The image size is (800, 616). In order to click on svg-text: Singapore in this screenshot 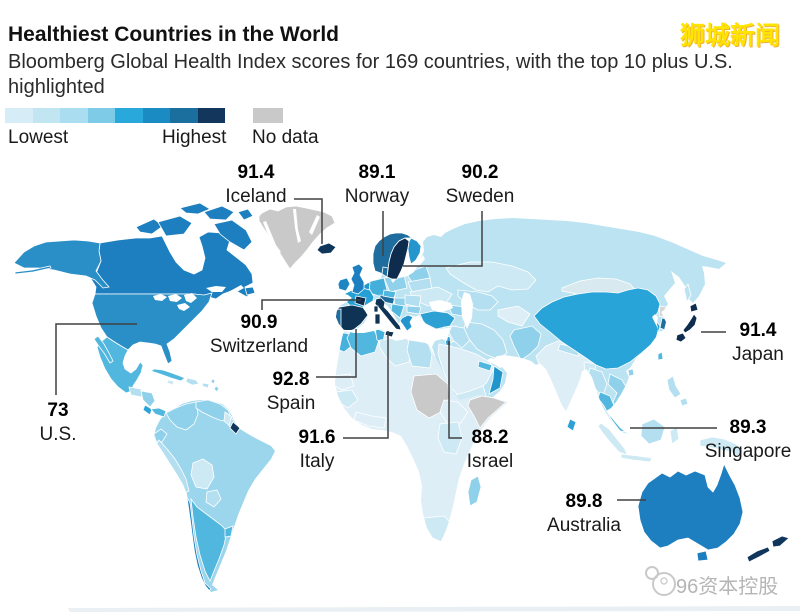, I will do `click(748, 451)`.